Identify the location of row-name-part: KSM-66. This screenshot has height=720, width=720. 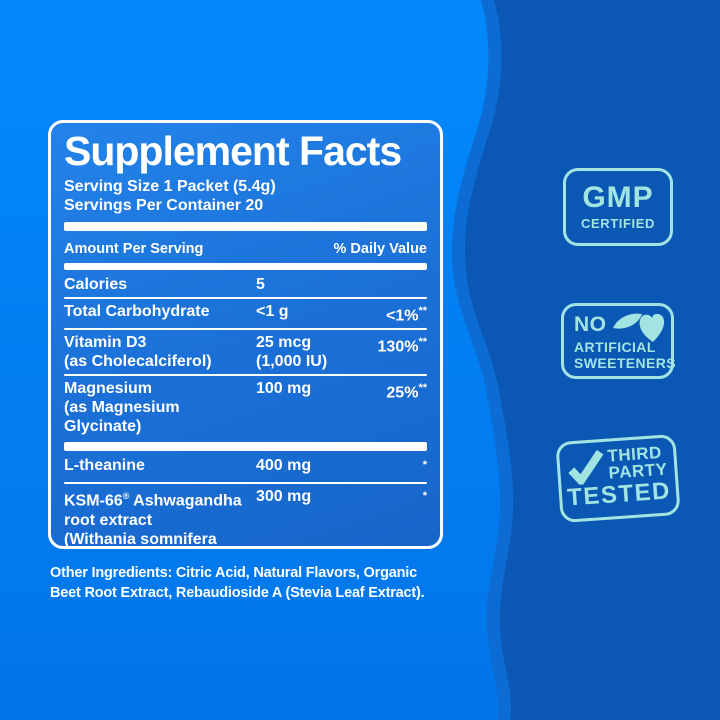
(93, 501).